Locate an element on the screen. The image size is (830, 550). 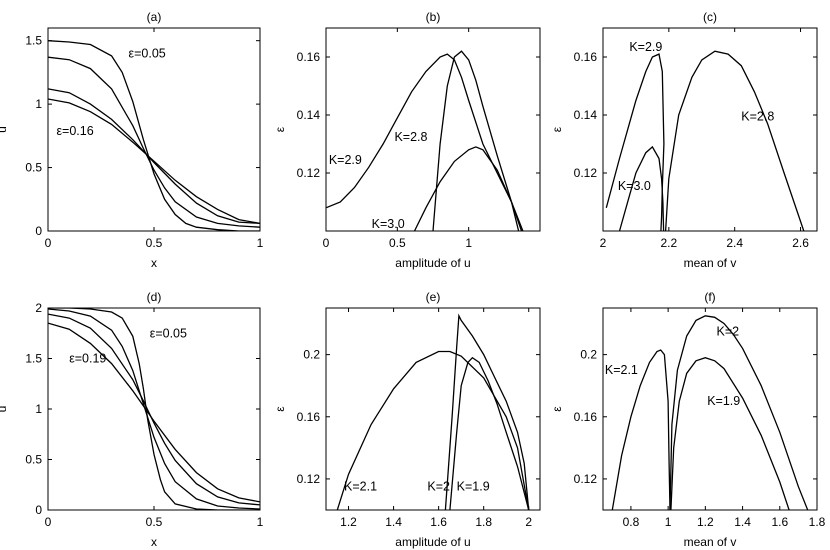
panel-title: (b) is located at coordinates (433, 17).